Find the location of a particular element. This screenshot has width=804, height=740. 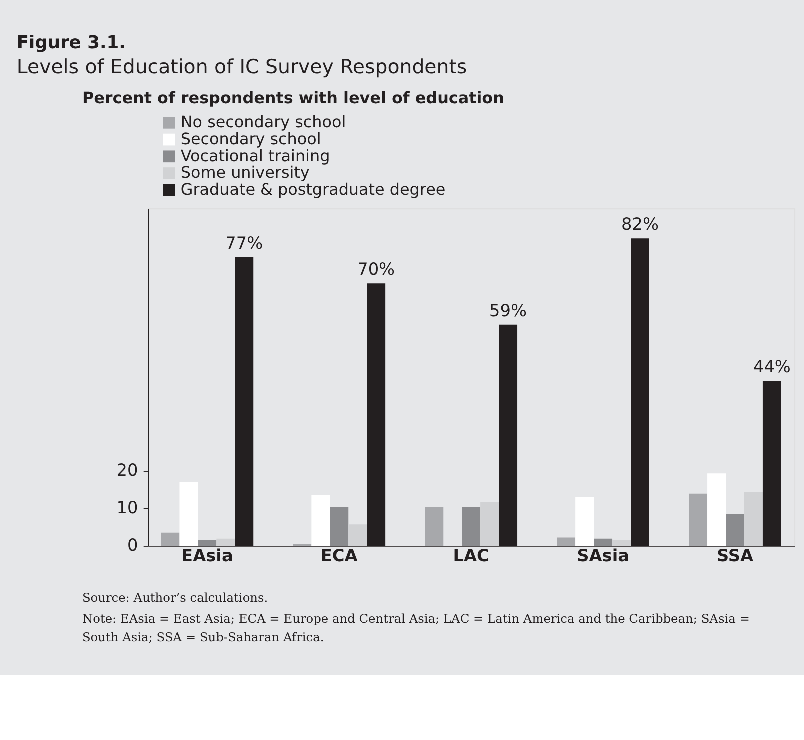

data-label: 70% is located at coordinates (377, 269).